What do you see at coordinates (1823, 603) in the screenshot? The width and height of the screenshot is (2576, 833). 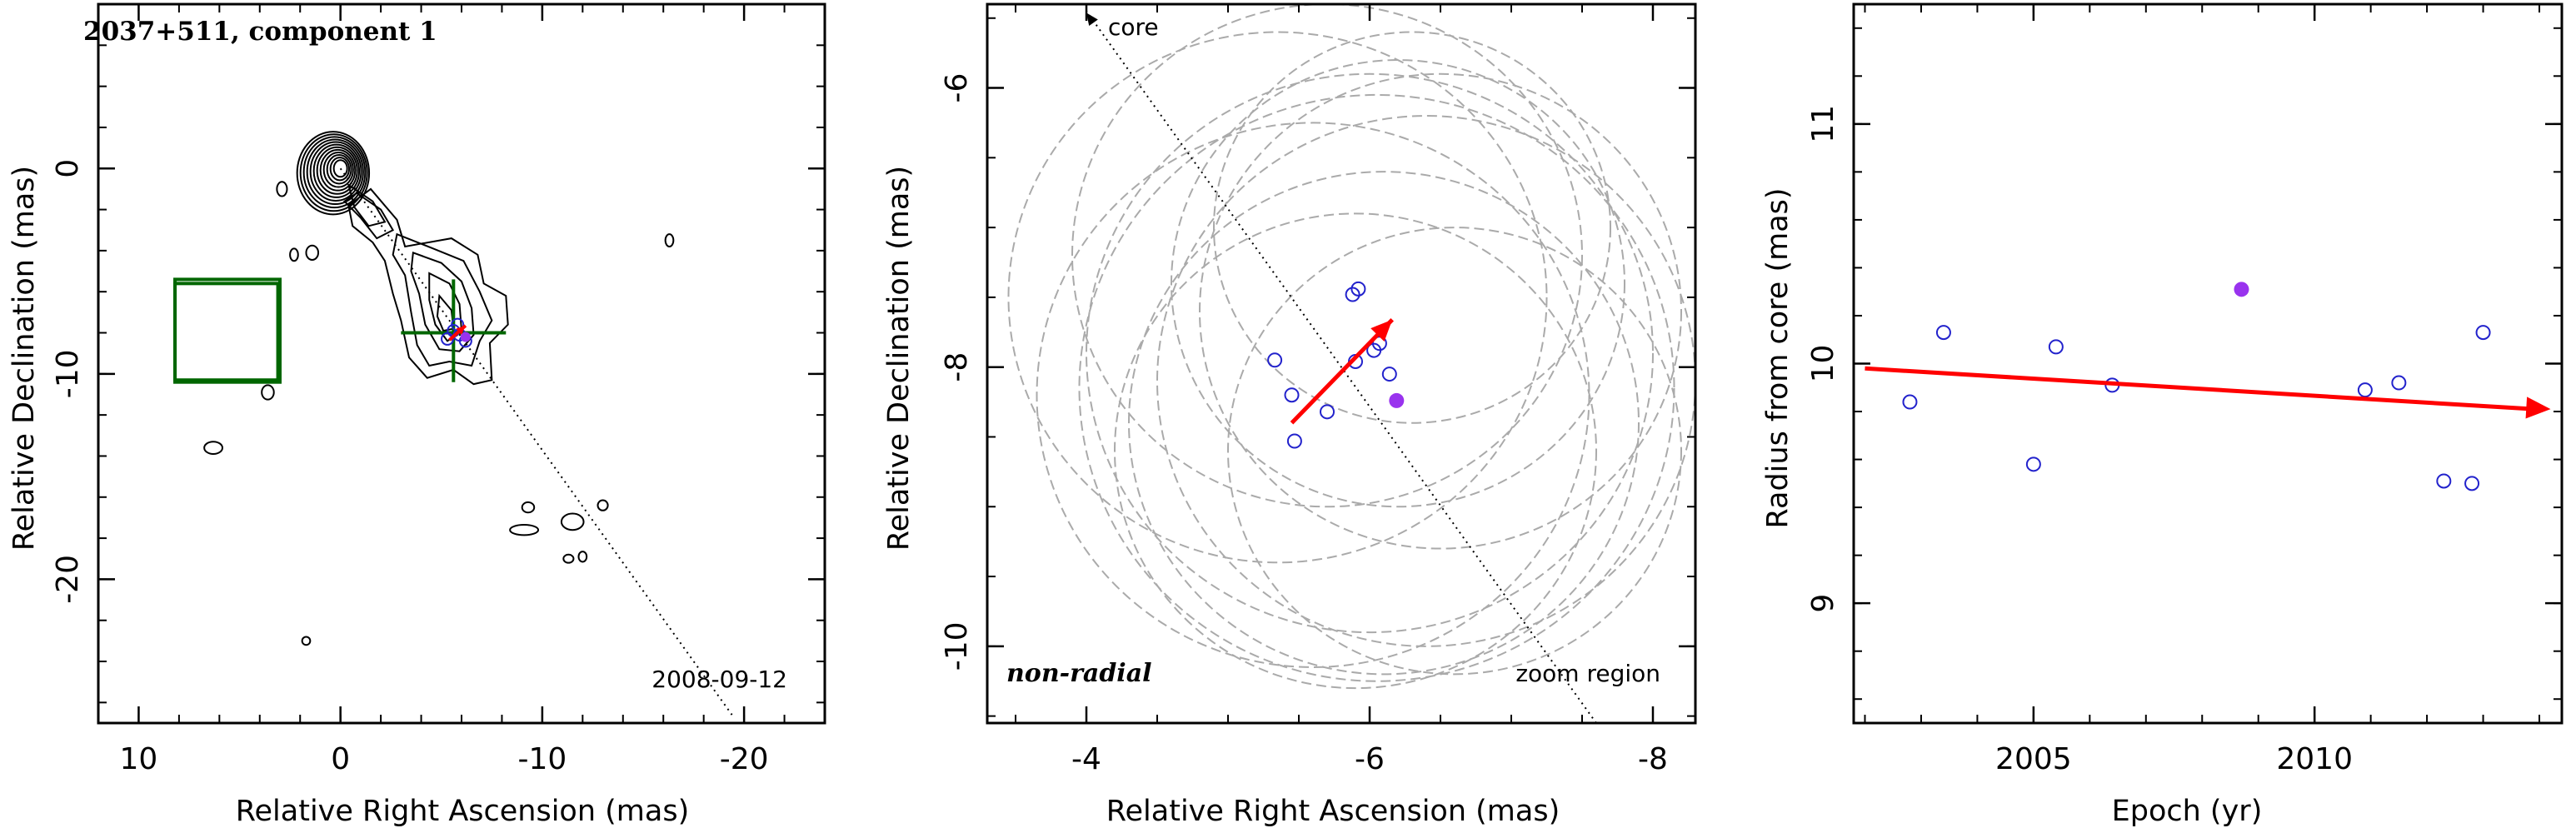 I see `panel-3-y-tick-label: 9` at bounding box center [1823, 603].